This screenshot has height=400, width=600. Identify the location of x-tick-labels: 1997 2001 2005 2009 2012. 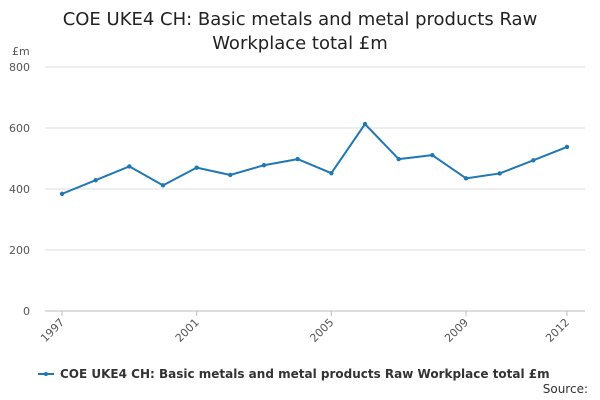
(305, 330).